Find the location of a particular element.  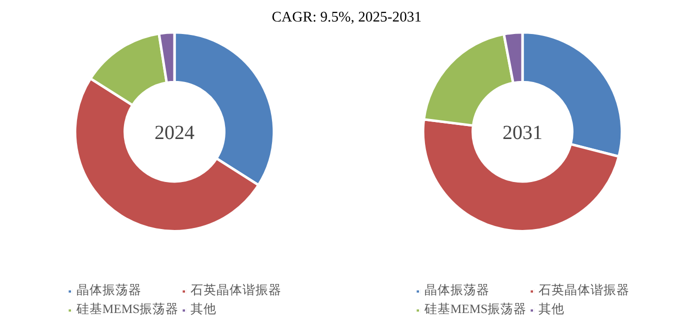

text: 2031 is located at coordinates (522, 133).